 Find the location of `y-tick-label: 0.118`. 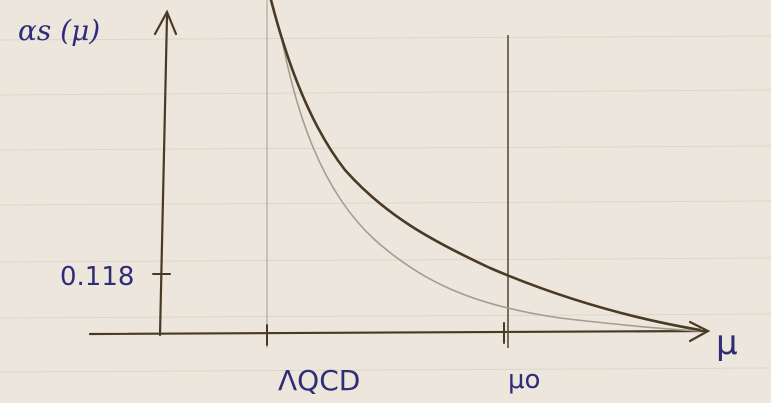

y-tick-label: 0.118 is located at coordinates (97, 277).